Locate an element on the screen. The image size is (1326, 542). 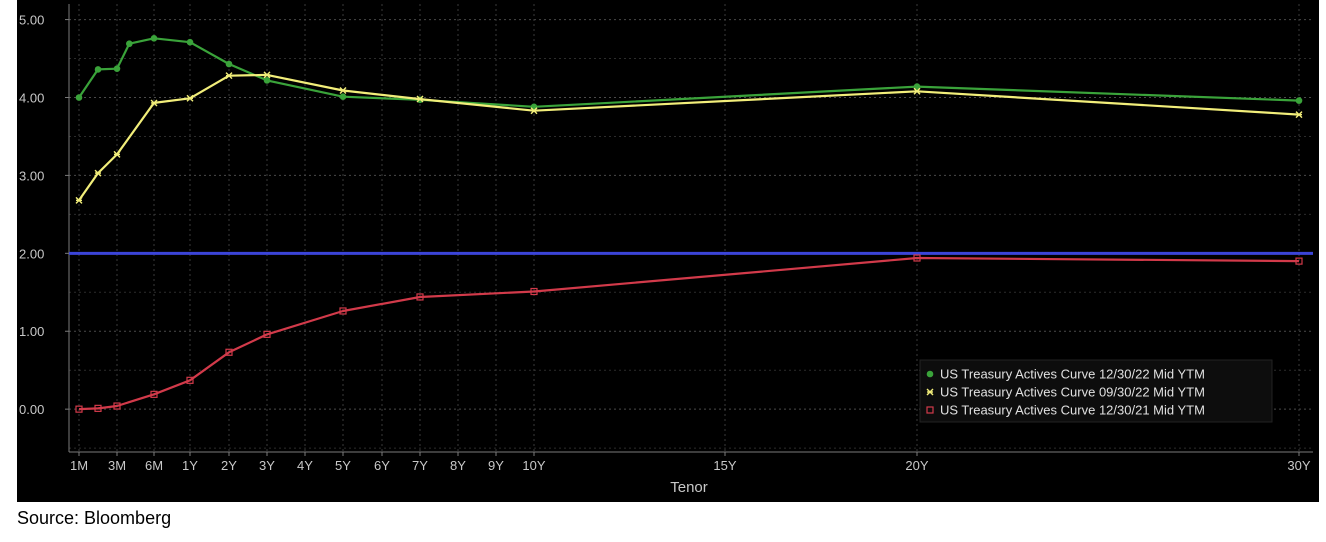
y-tick-label: 4.00 is located at coordinates (31, 97).